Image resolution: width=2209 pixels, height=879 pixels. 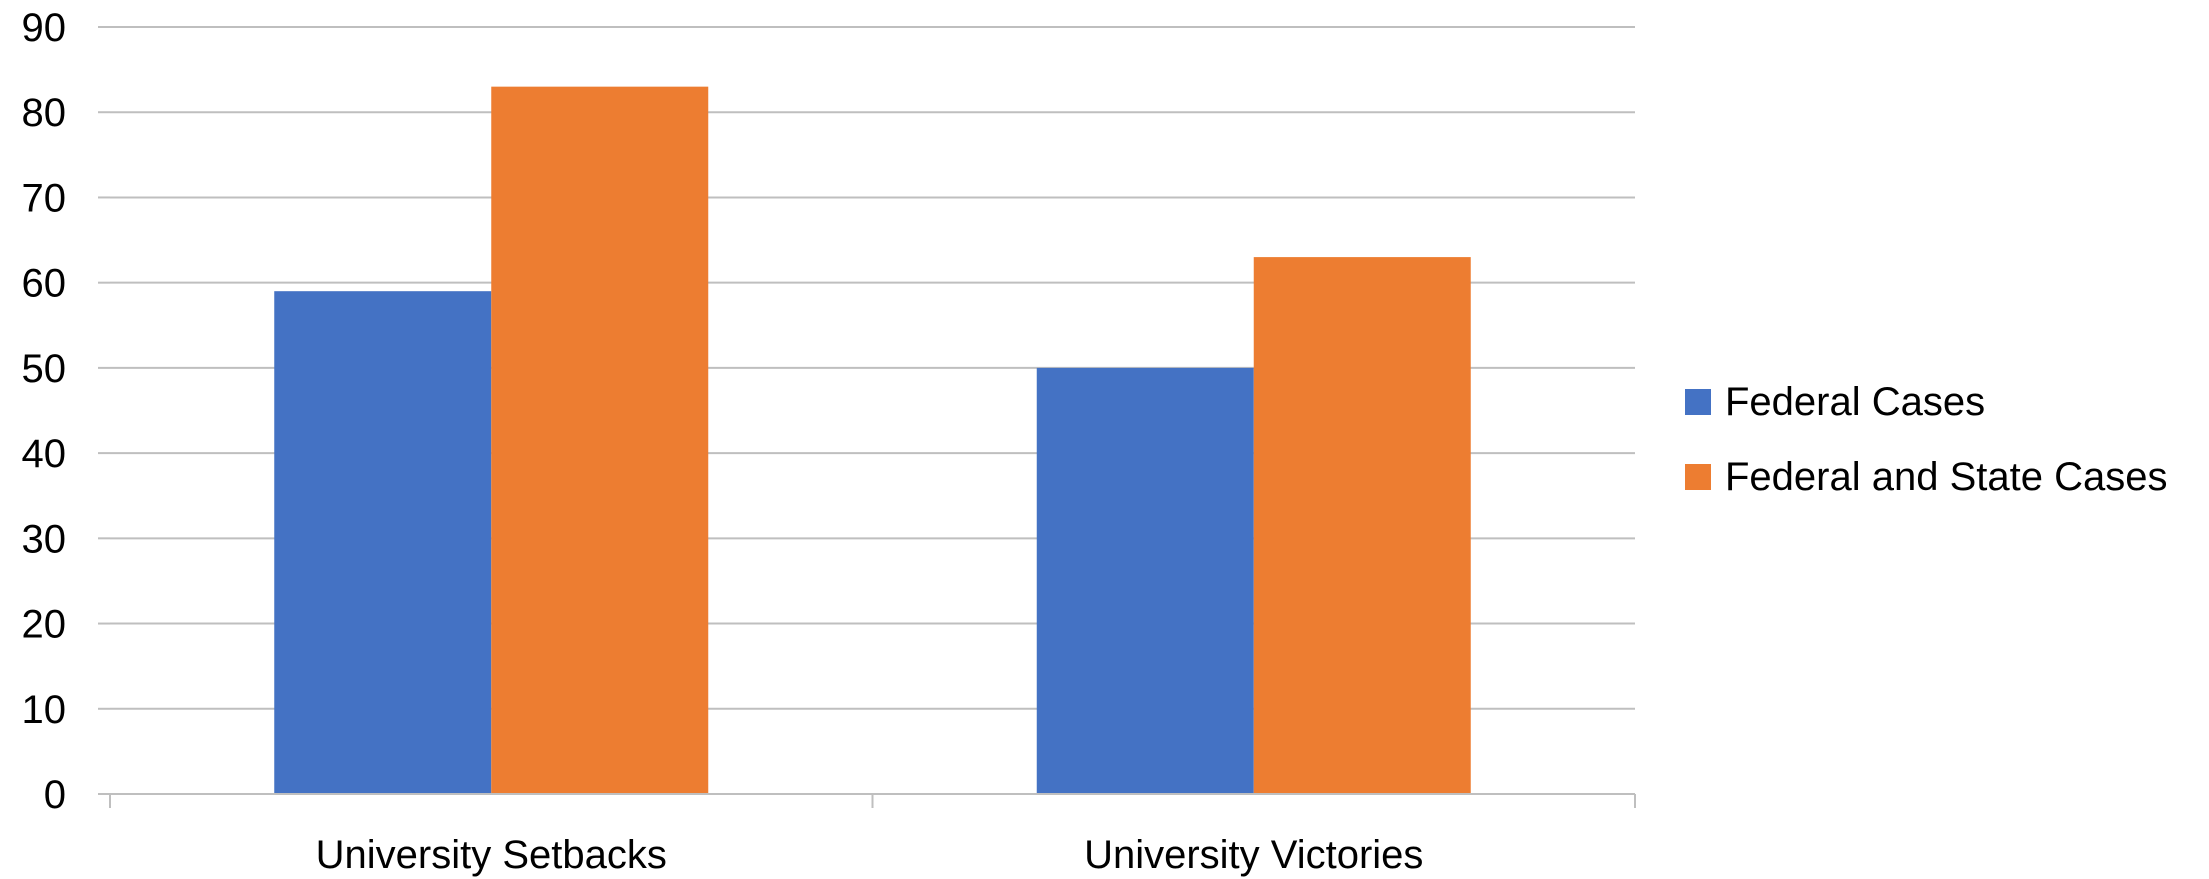 I want to click on y-tick-label: 70, so click(x=44, y=198).